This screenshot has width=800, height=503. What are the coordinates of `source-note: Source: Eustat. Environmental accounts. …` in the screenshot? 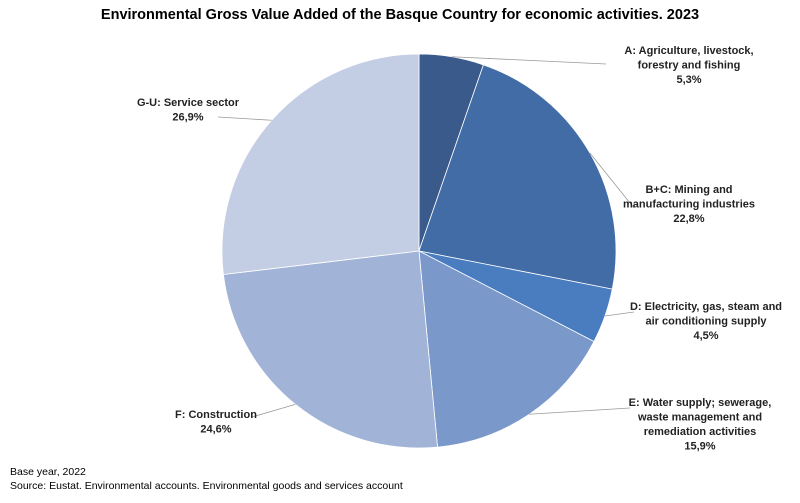 It's located at (206, 486).